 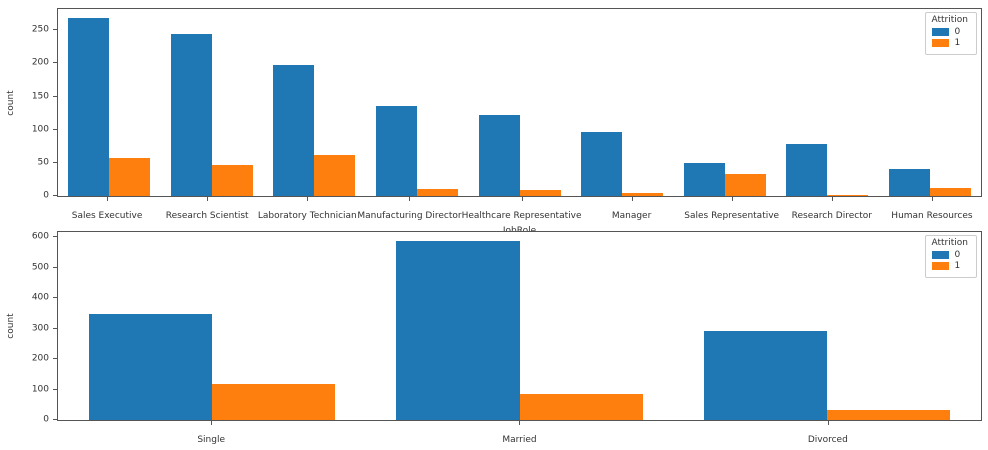 I want to click on legend-entry: 1, so click(x=950, y=42).